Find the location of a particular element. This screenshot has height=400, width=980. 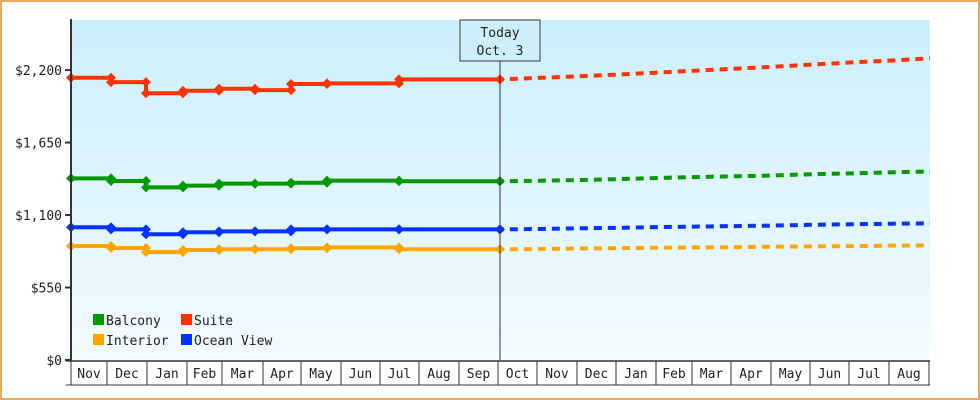

series-suite is located at coordinates (498, 77).